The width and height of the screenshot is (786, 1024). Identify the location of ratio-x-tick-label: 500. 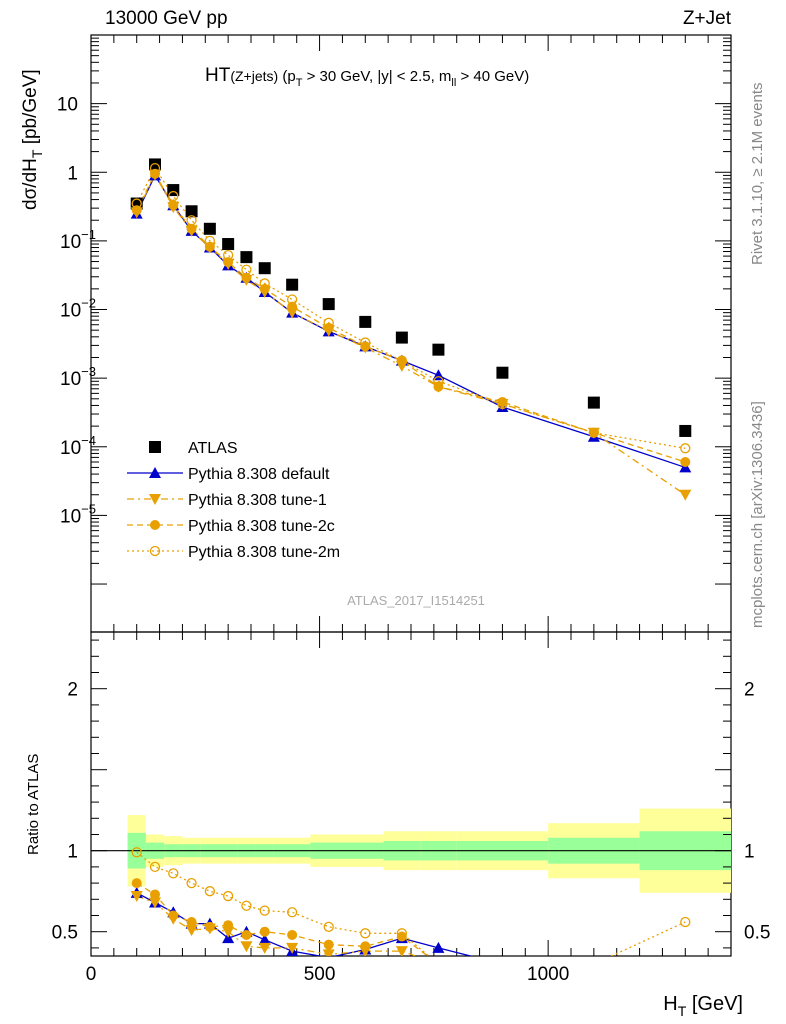
(320, 974).